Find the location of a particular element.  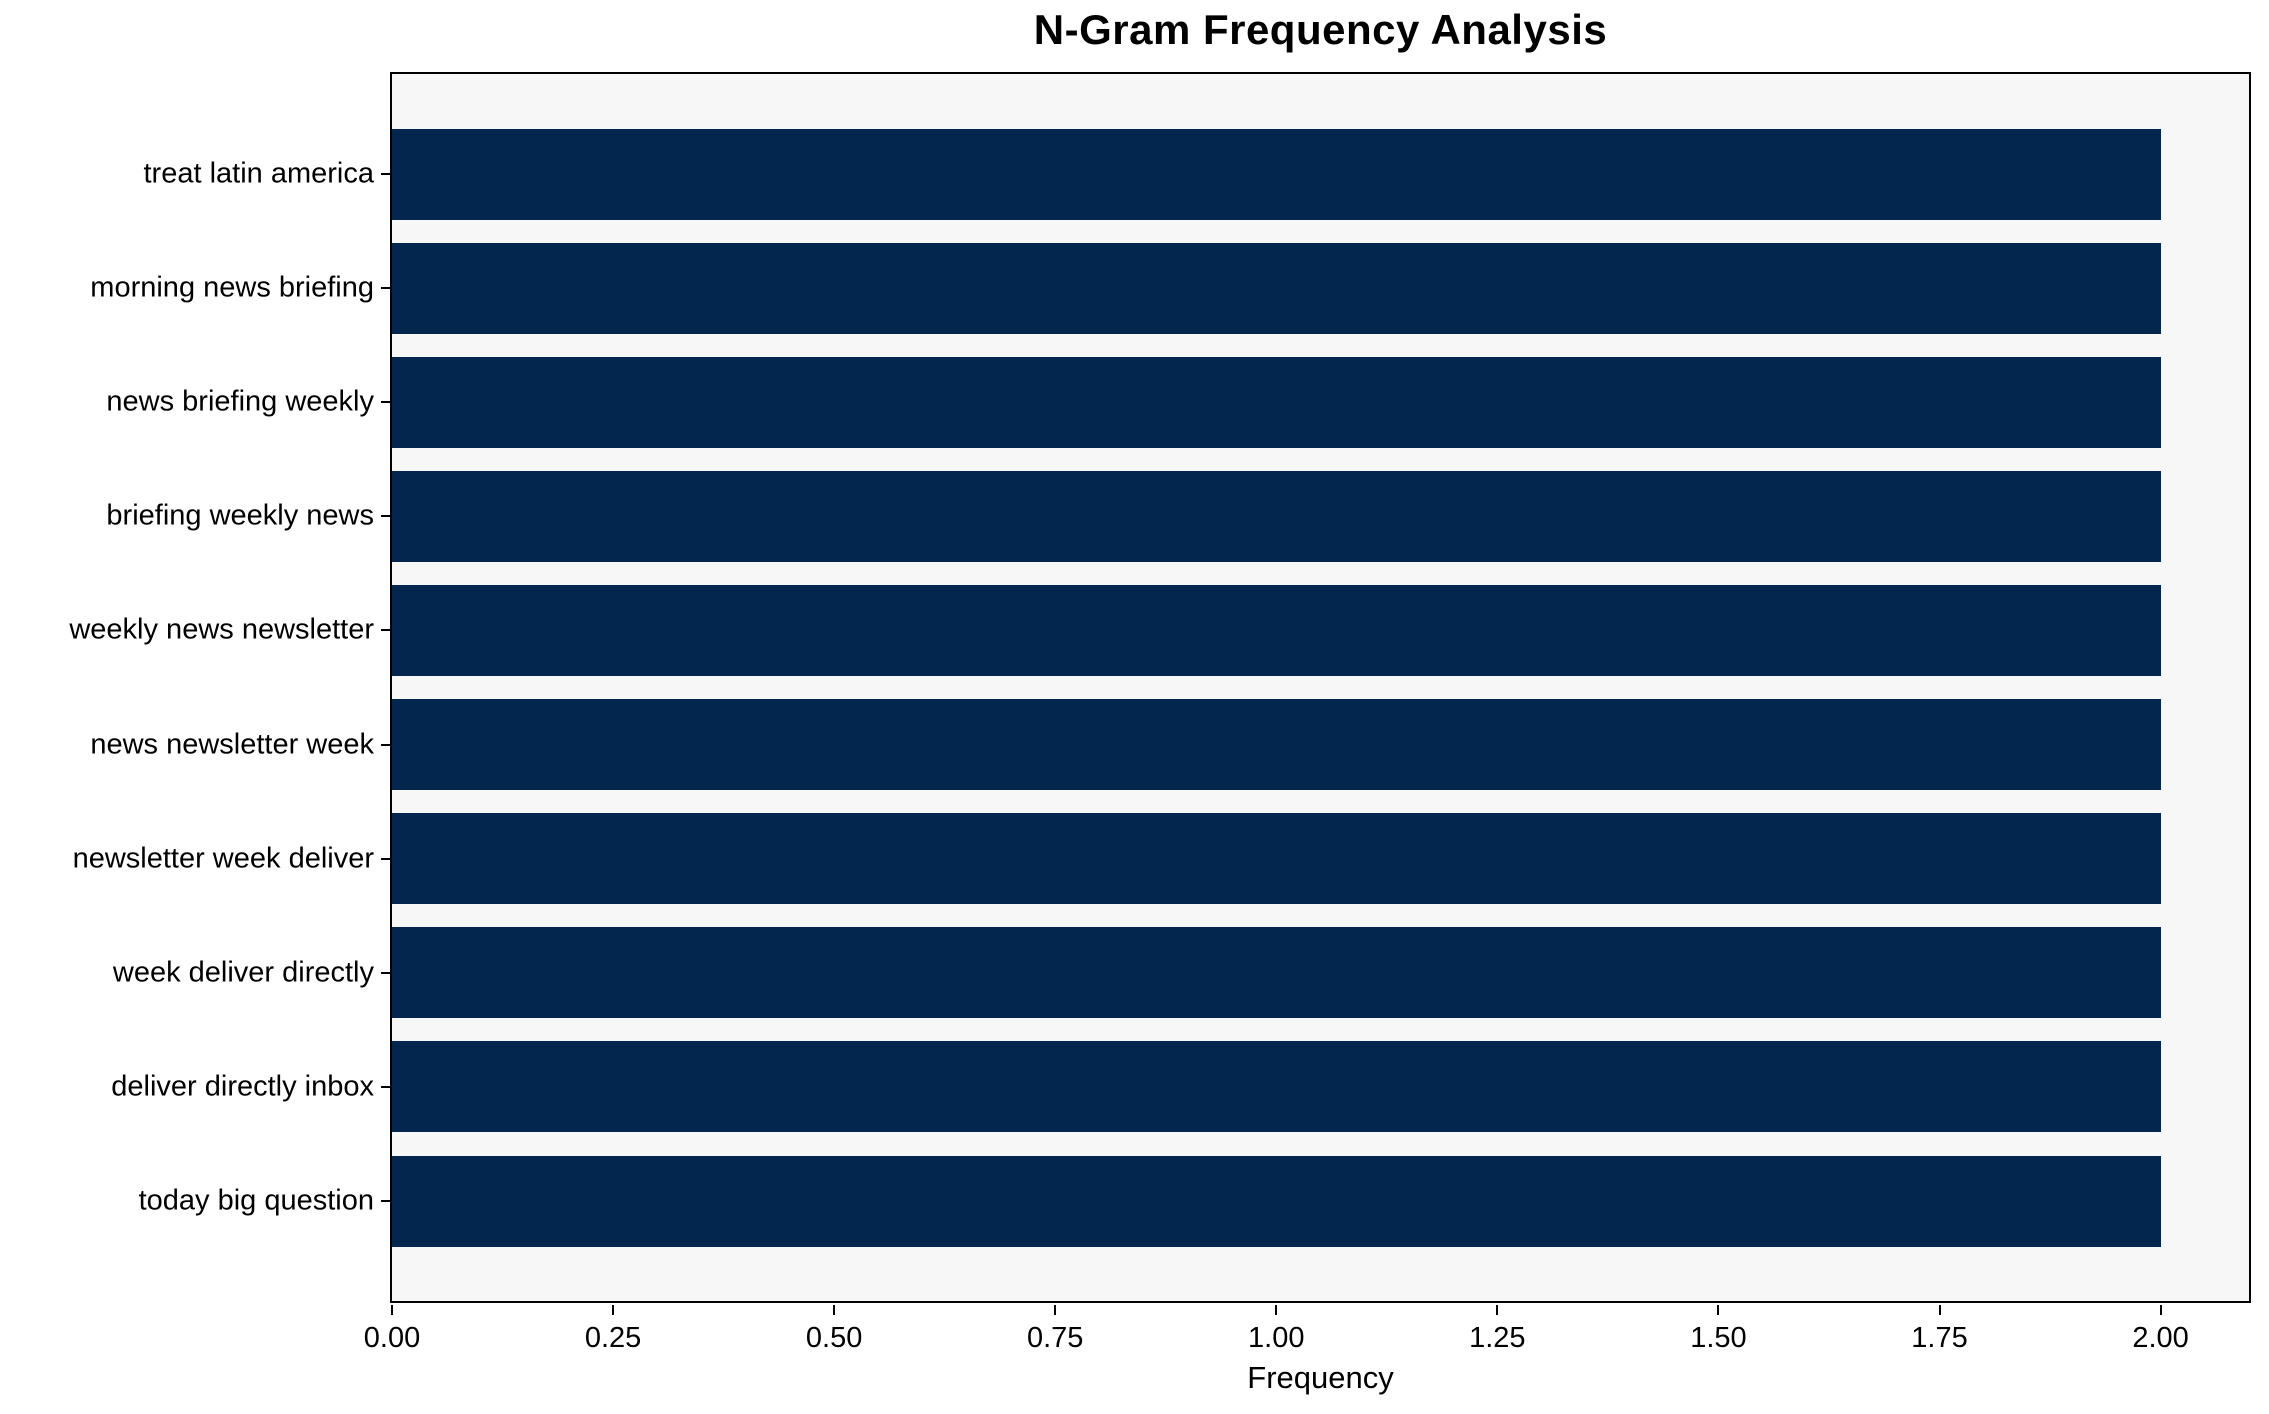

bar-newsletter-week-deliver is located at coordinates (1276, 859).